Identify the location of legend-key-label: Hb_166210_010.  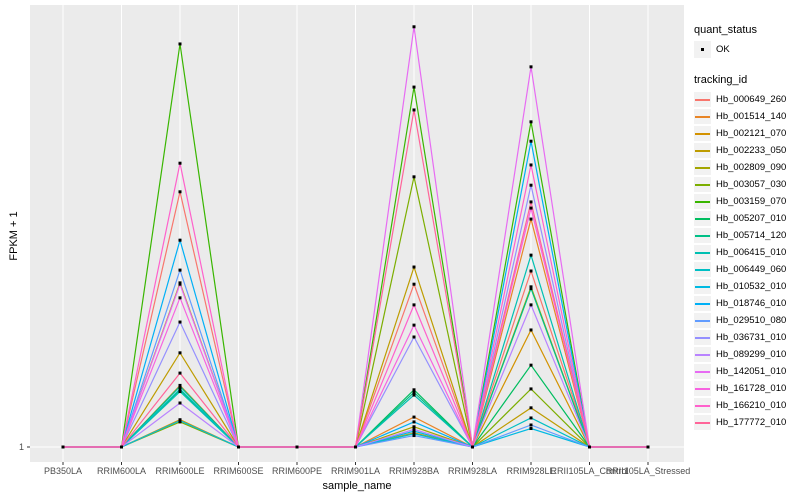
(751, 405).